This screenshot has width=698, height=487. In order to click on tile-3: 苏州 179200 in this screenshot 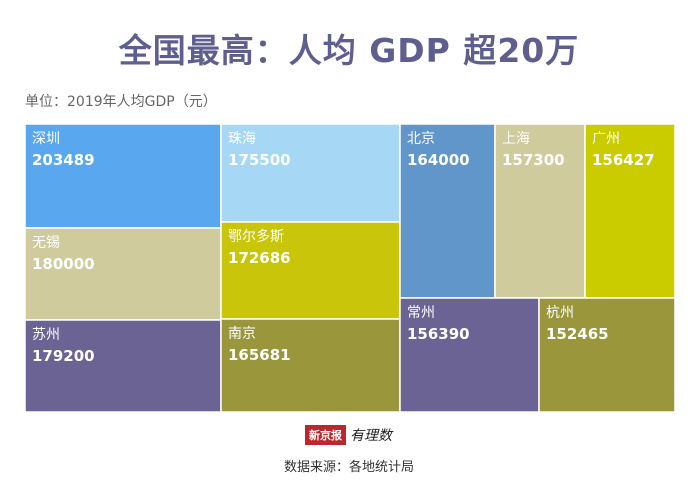, I will do `click(123, 366)`.